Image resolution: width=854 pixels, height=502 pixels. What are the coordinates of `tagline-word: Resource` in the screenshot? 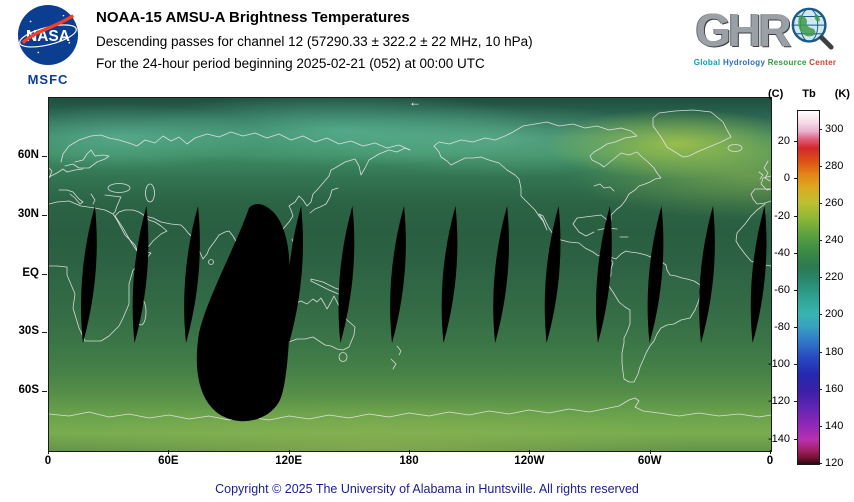 It's located at (787, 62).